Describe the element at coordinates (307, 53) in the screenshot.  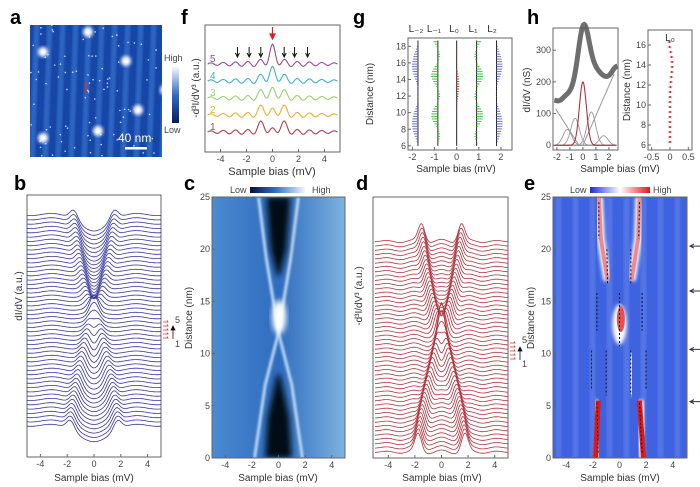
I see `arrow-down-icon` at that location.